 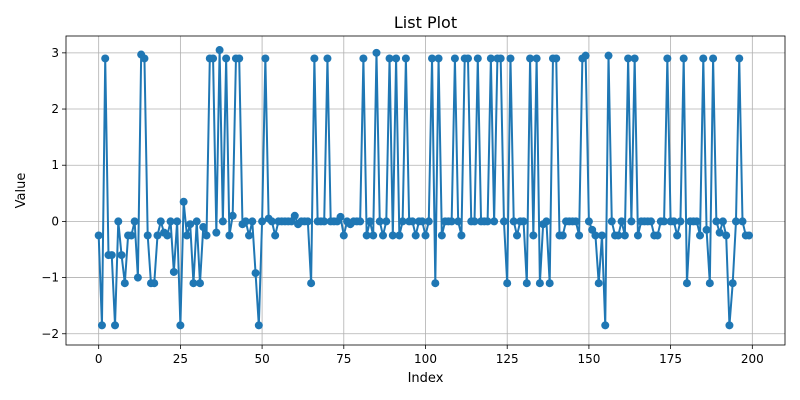 I want to click on y-tick-label: −1, so click(x=50, y=278).